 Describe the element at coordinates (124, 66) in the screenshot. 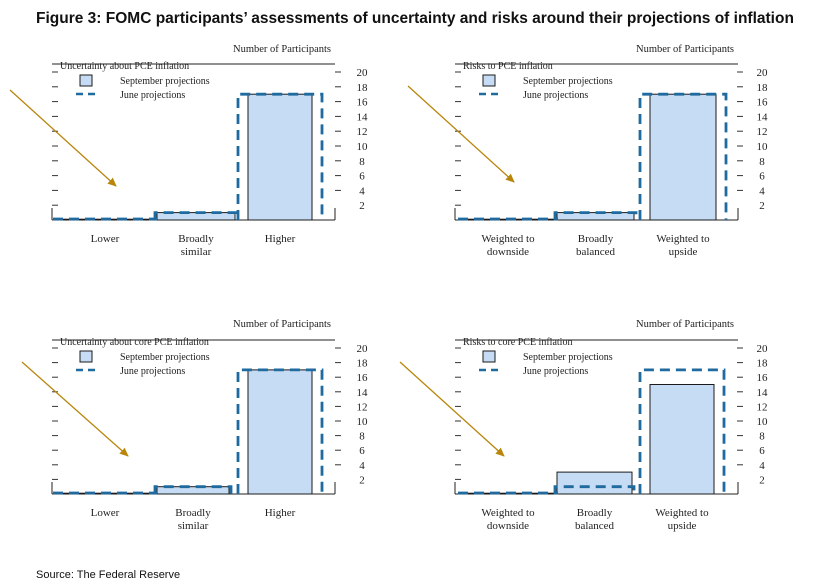

I see `panel-title: Uncertainty about PCE inflation` at that location.